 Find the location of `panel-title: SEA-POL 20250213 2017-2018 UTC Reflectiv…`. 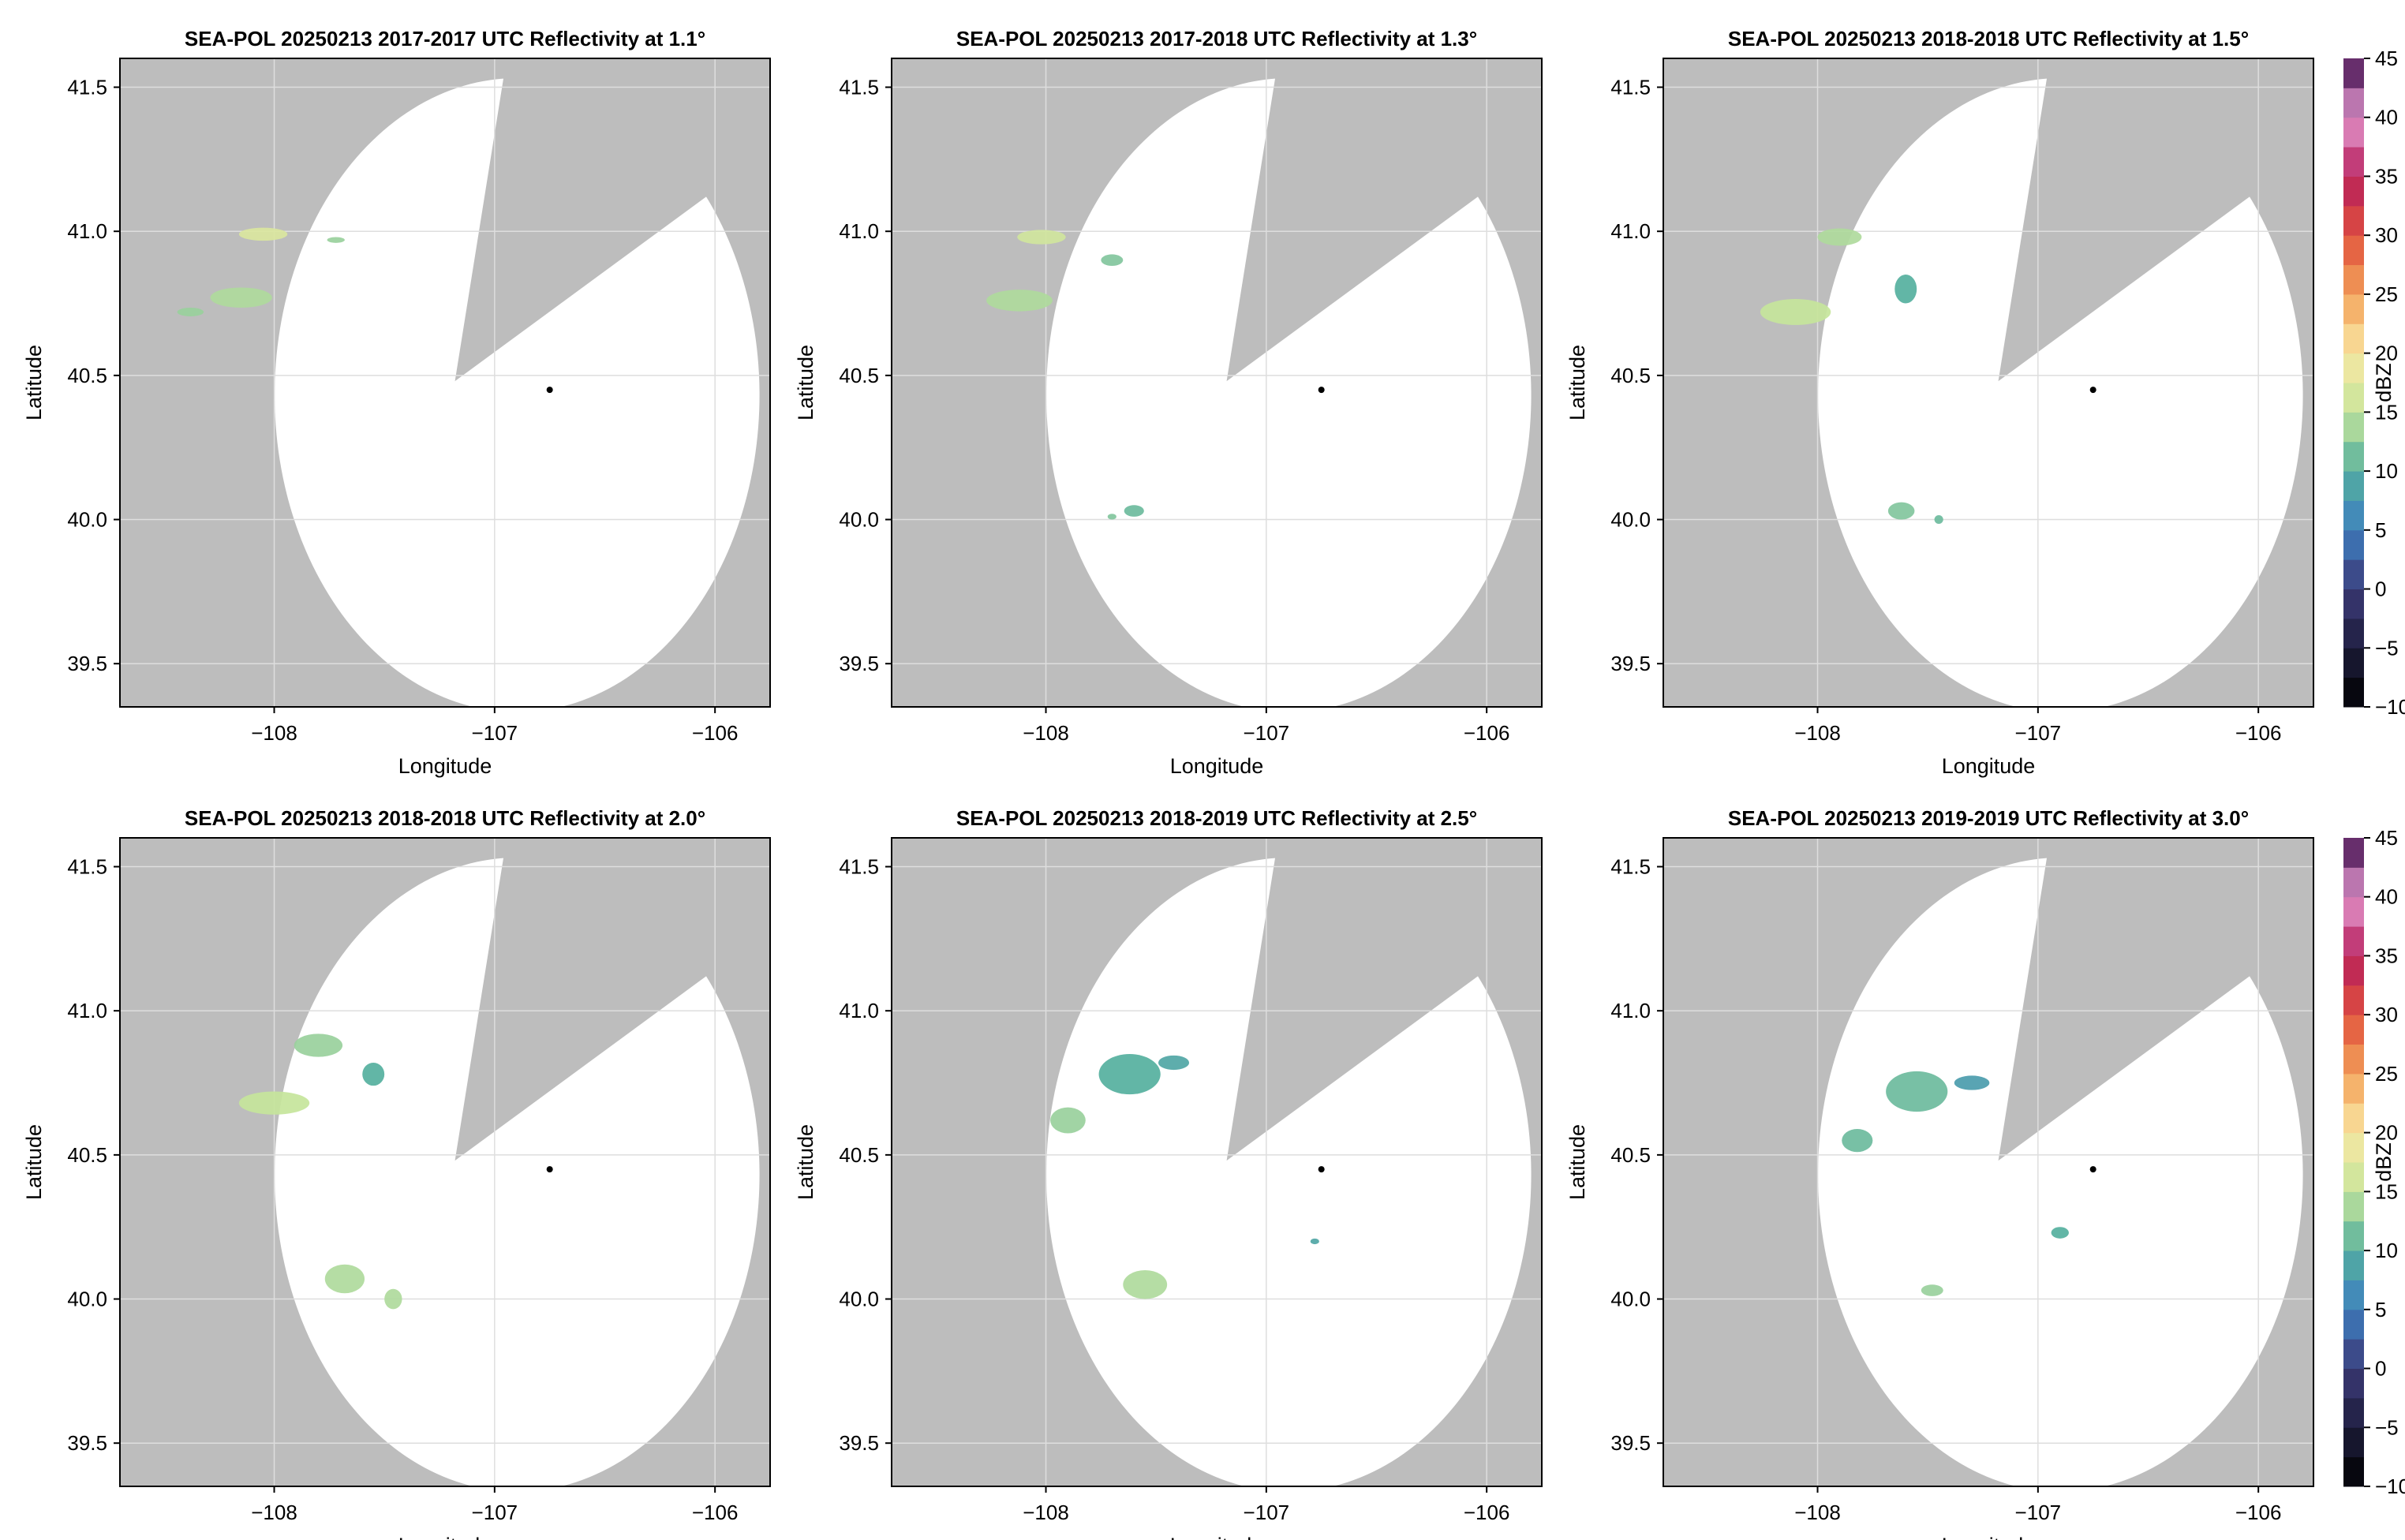

panel-title: SEA-POL 20250213 2017-2018 UTC Reflectiv… is located at coordinates (1216, 38).